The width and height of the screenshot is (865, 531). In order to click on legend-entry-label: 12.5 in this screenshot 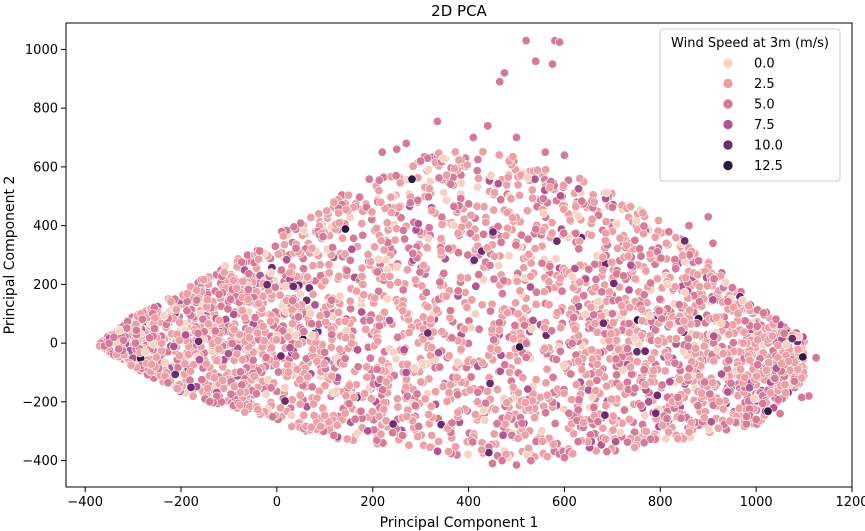, I will do `click(768, 166)`.